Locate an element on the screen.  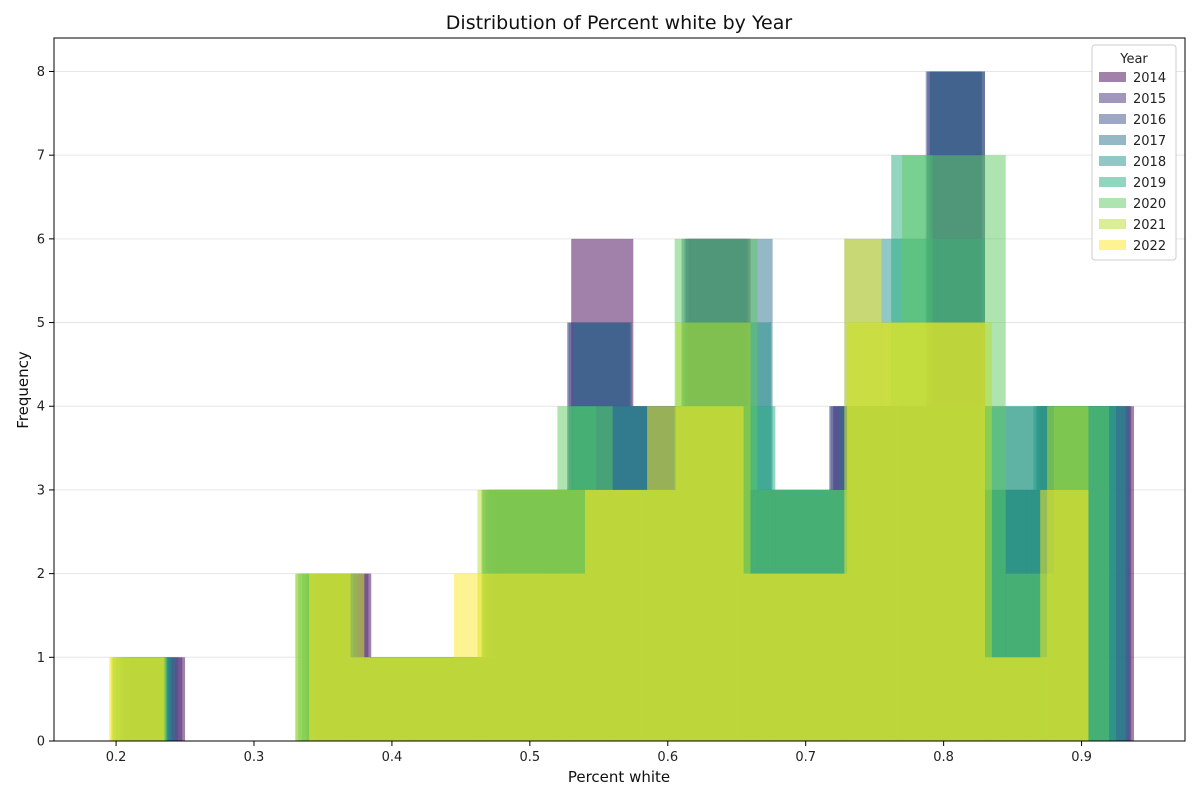
legend-label-2021: 2021 is located at coordinates (1149, 225).